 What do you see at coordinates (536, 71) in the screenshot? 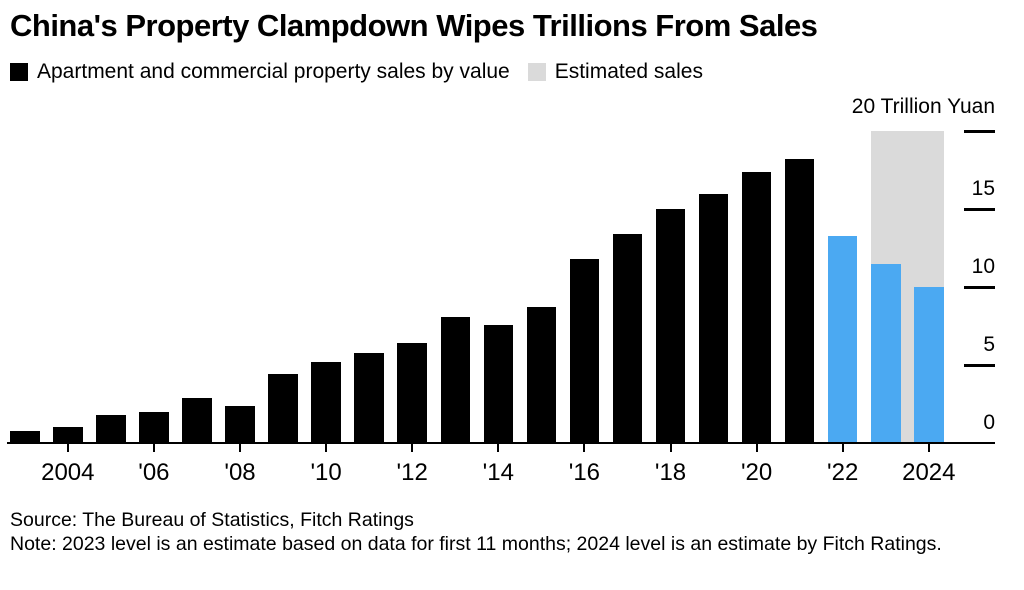
I see `legend-swatch-estimated` at bounding box center [536, 71].